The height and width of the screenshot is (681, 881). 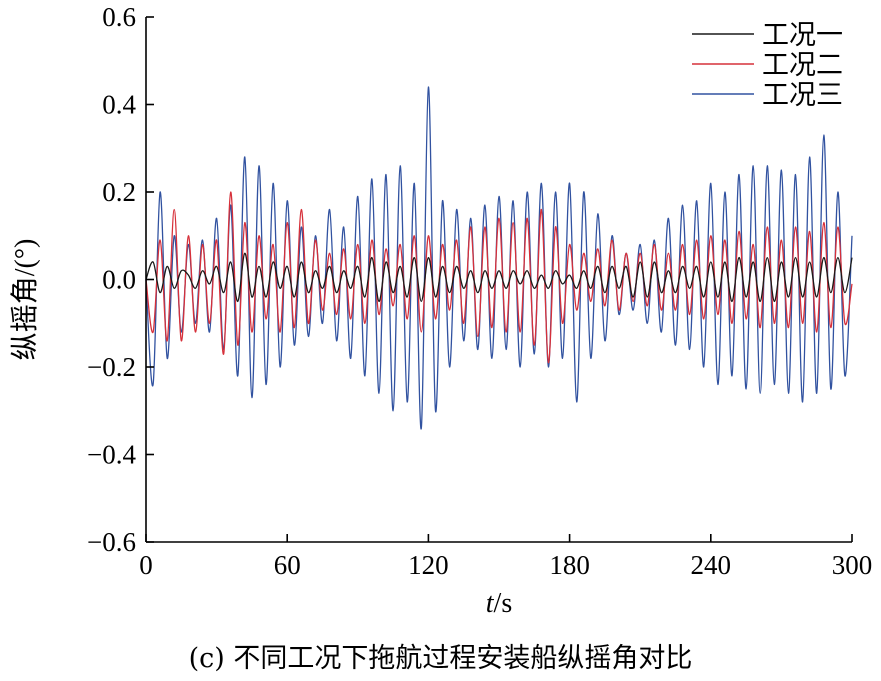 I want to click on y-tick-label: 0.6, so click(x=119, y=17).